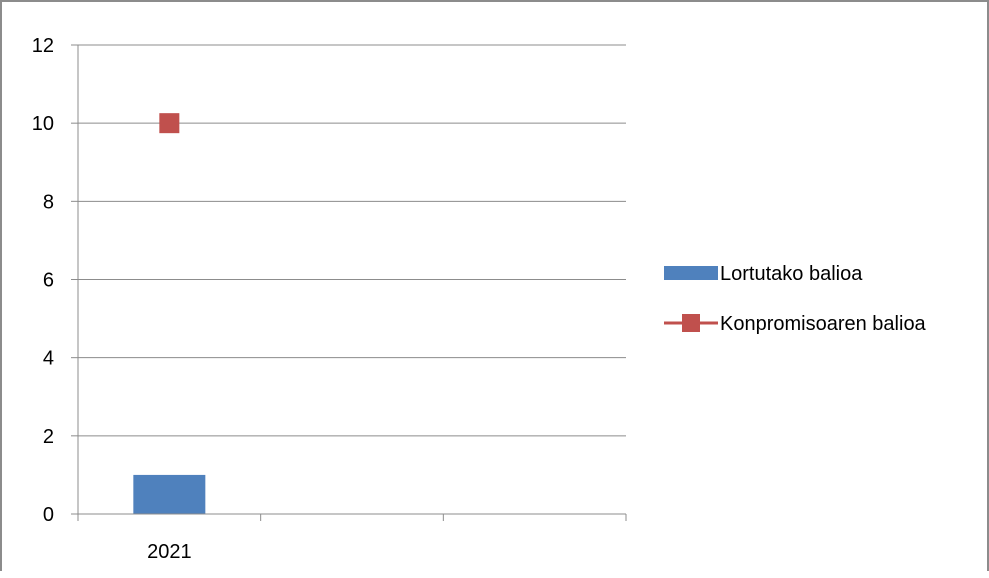 This screenshot has width=989, height=578. What do you see at coordinates (43, 124) in the screenshot?
I see `y-tick-label: 10` at bounding box center [43, 124].